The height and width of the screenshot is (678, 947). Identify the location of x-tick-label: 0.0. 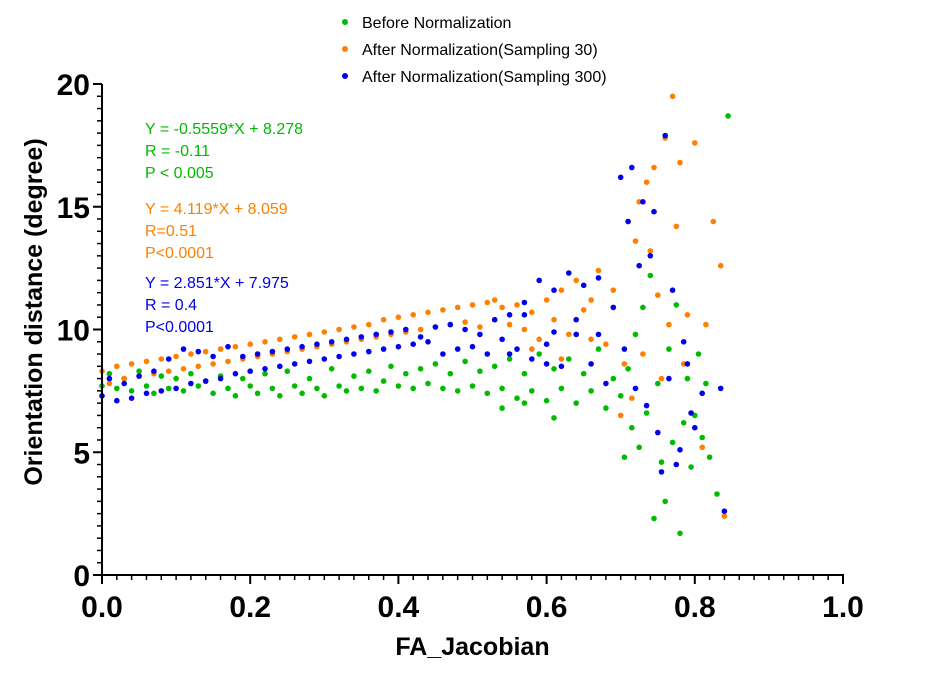
(102, 607).